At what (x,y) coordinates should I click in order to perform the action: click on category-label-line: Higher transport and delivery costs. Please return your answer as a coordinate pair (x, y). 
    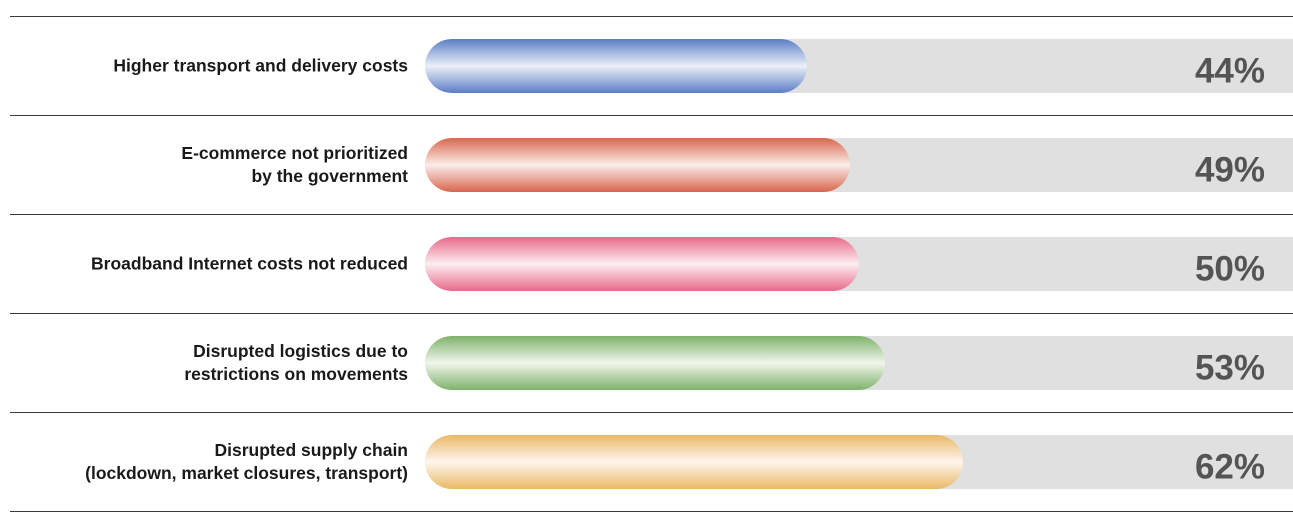
    Looking at the image, I should click on (260, 65).